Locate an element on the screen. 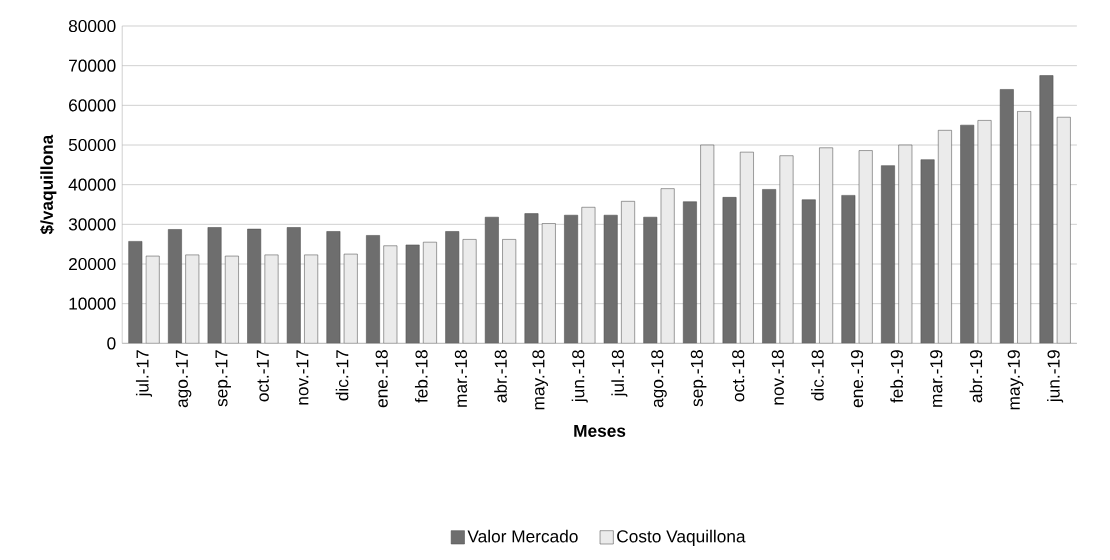 This screenshot has width=1110, height=560. x-tick-label: jun.-19 is located at coordinates (1055, 376).